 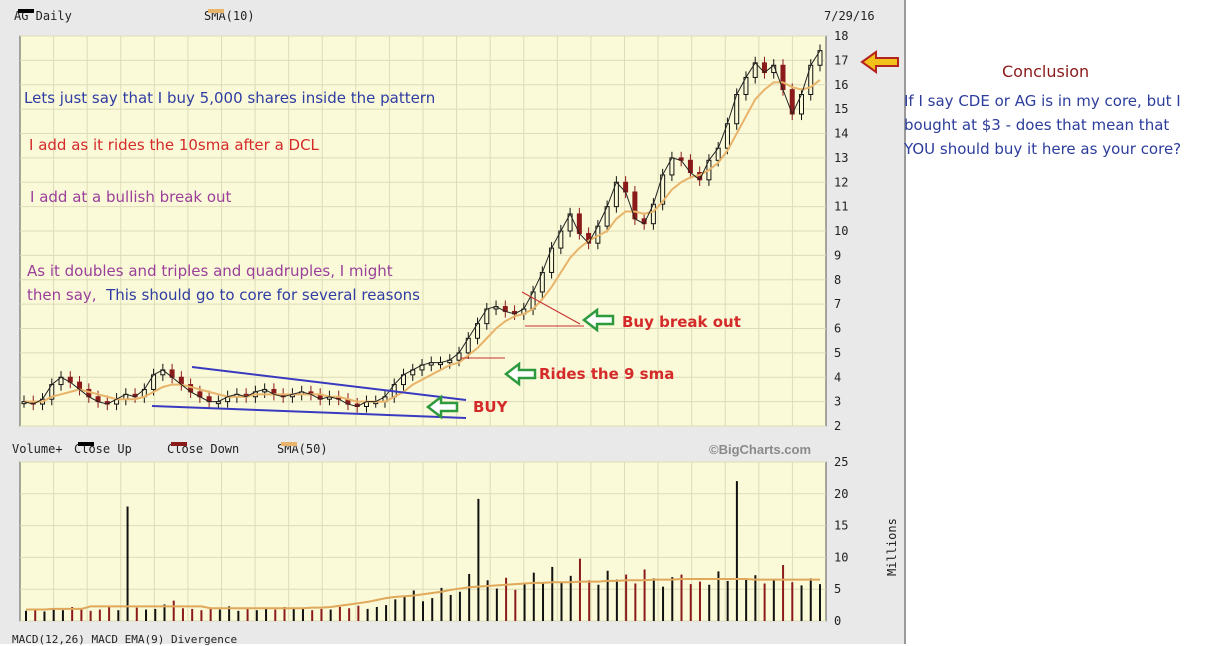 What do you see at coordinates (1037, 125) in the screenshot?
I see `conclusion-line-2: bought at $3 - does that mean that` at bounding box center [1037, 125].